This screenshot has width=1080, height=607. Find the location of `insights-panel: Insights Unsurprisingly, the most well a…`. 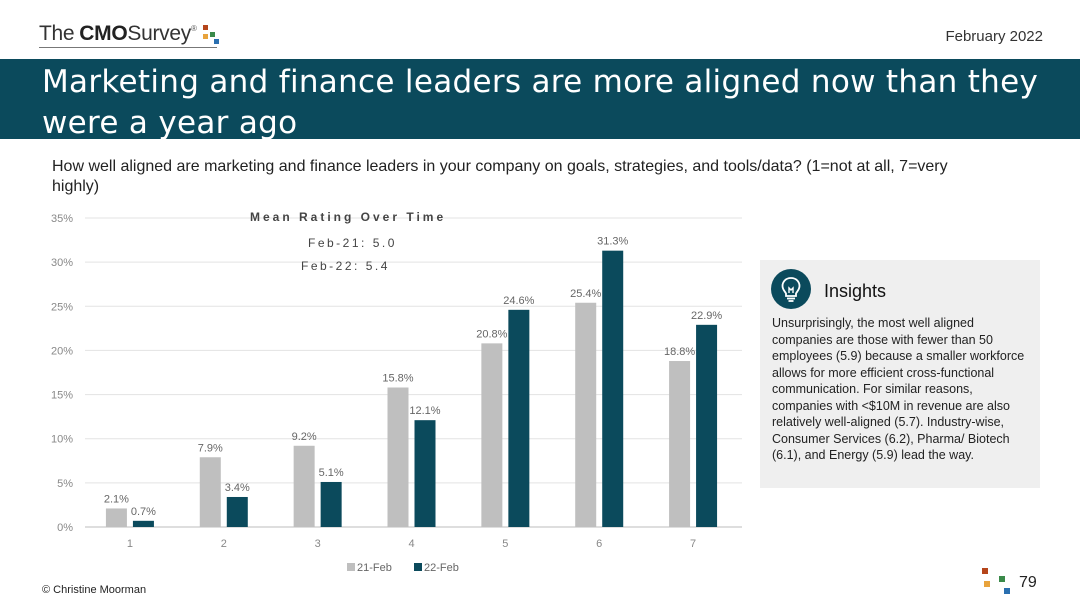

insights-panel: Insights Unsurprisingly, the most well a… is located at coordinates (900, 374).